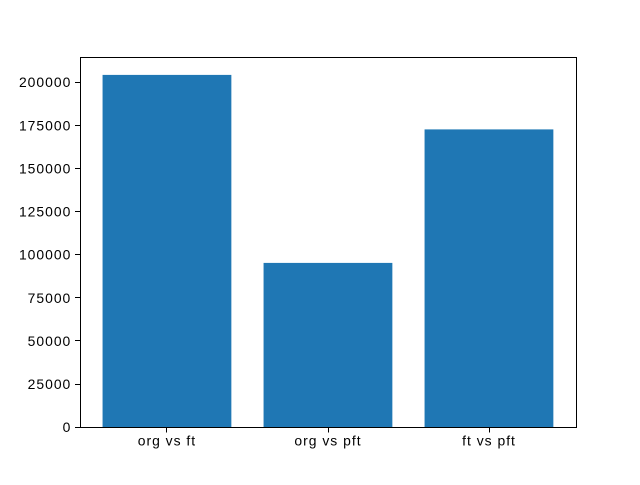  What do you see at coordinates (50, 384) in the screenshot?
I see `svg-text: 25000` at bounding box center [50, 384].